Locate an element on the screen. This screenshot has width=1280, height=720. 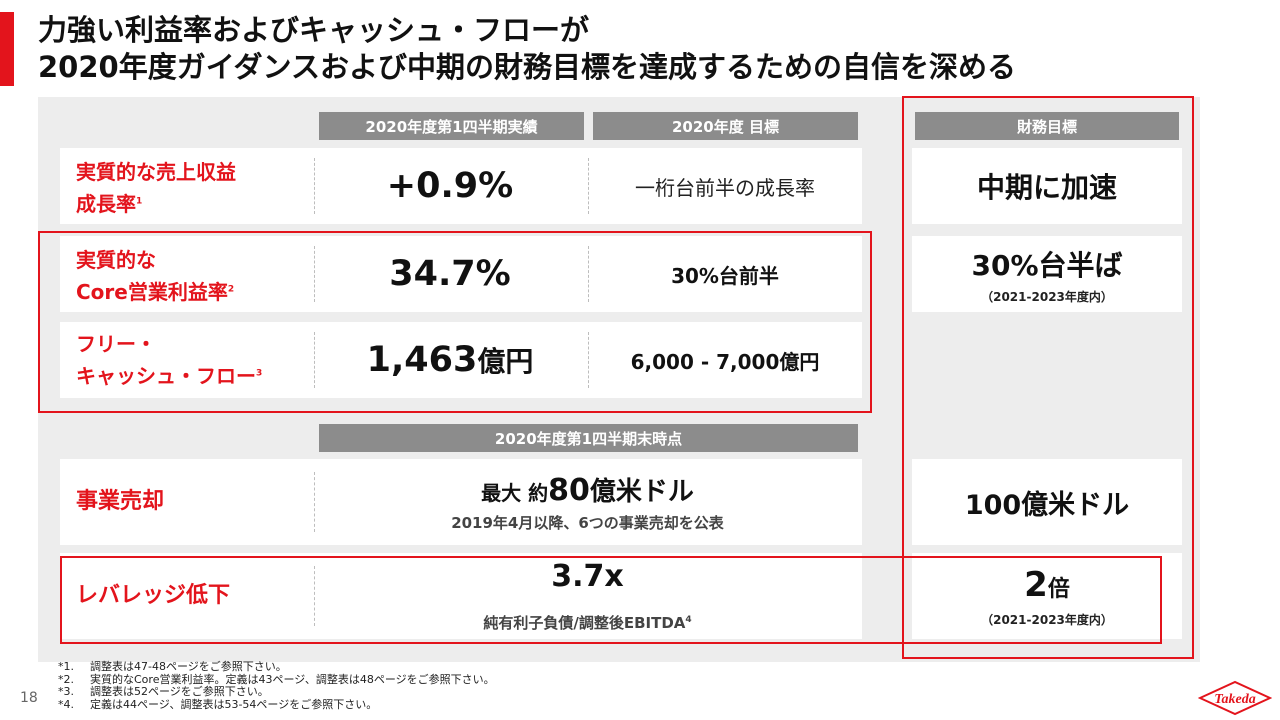
title-accent-bar is located at coordinates (7, 49).